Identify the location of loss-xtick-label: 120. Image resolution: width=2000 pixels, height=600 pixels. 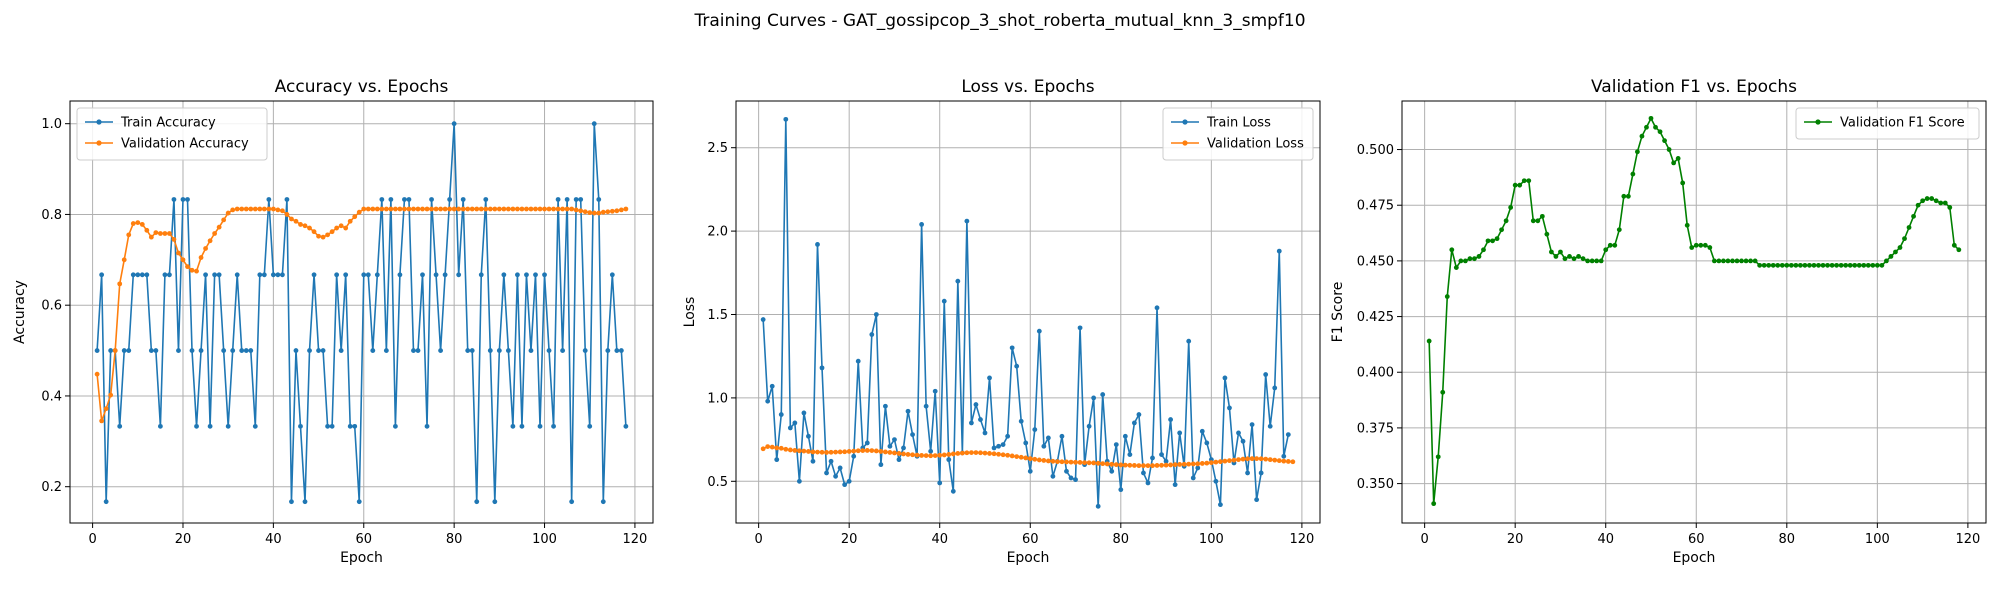
(1301, 539).